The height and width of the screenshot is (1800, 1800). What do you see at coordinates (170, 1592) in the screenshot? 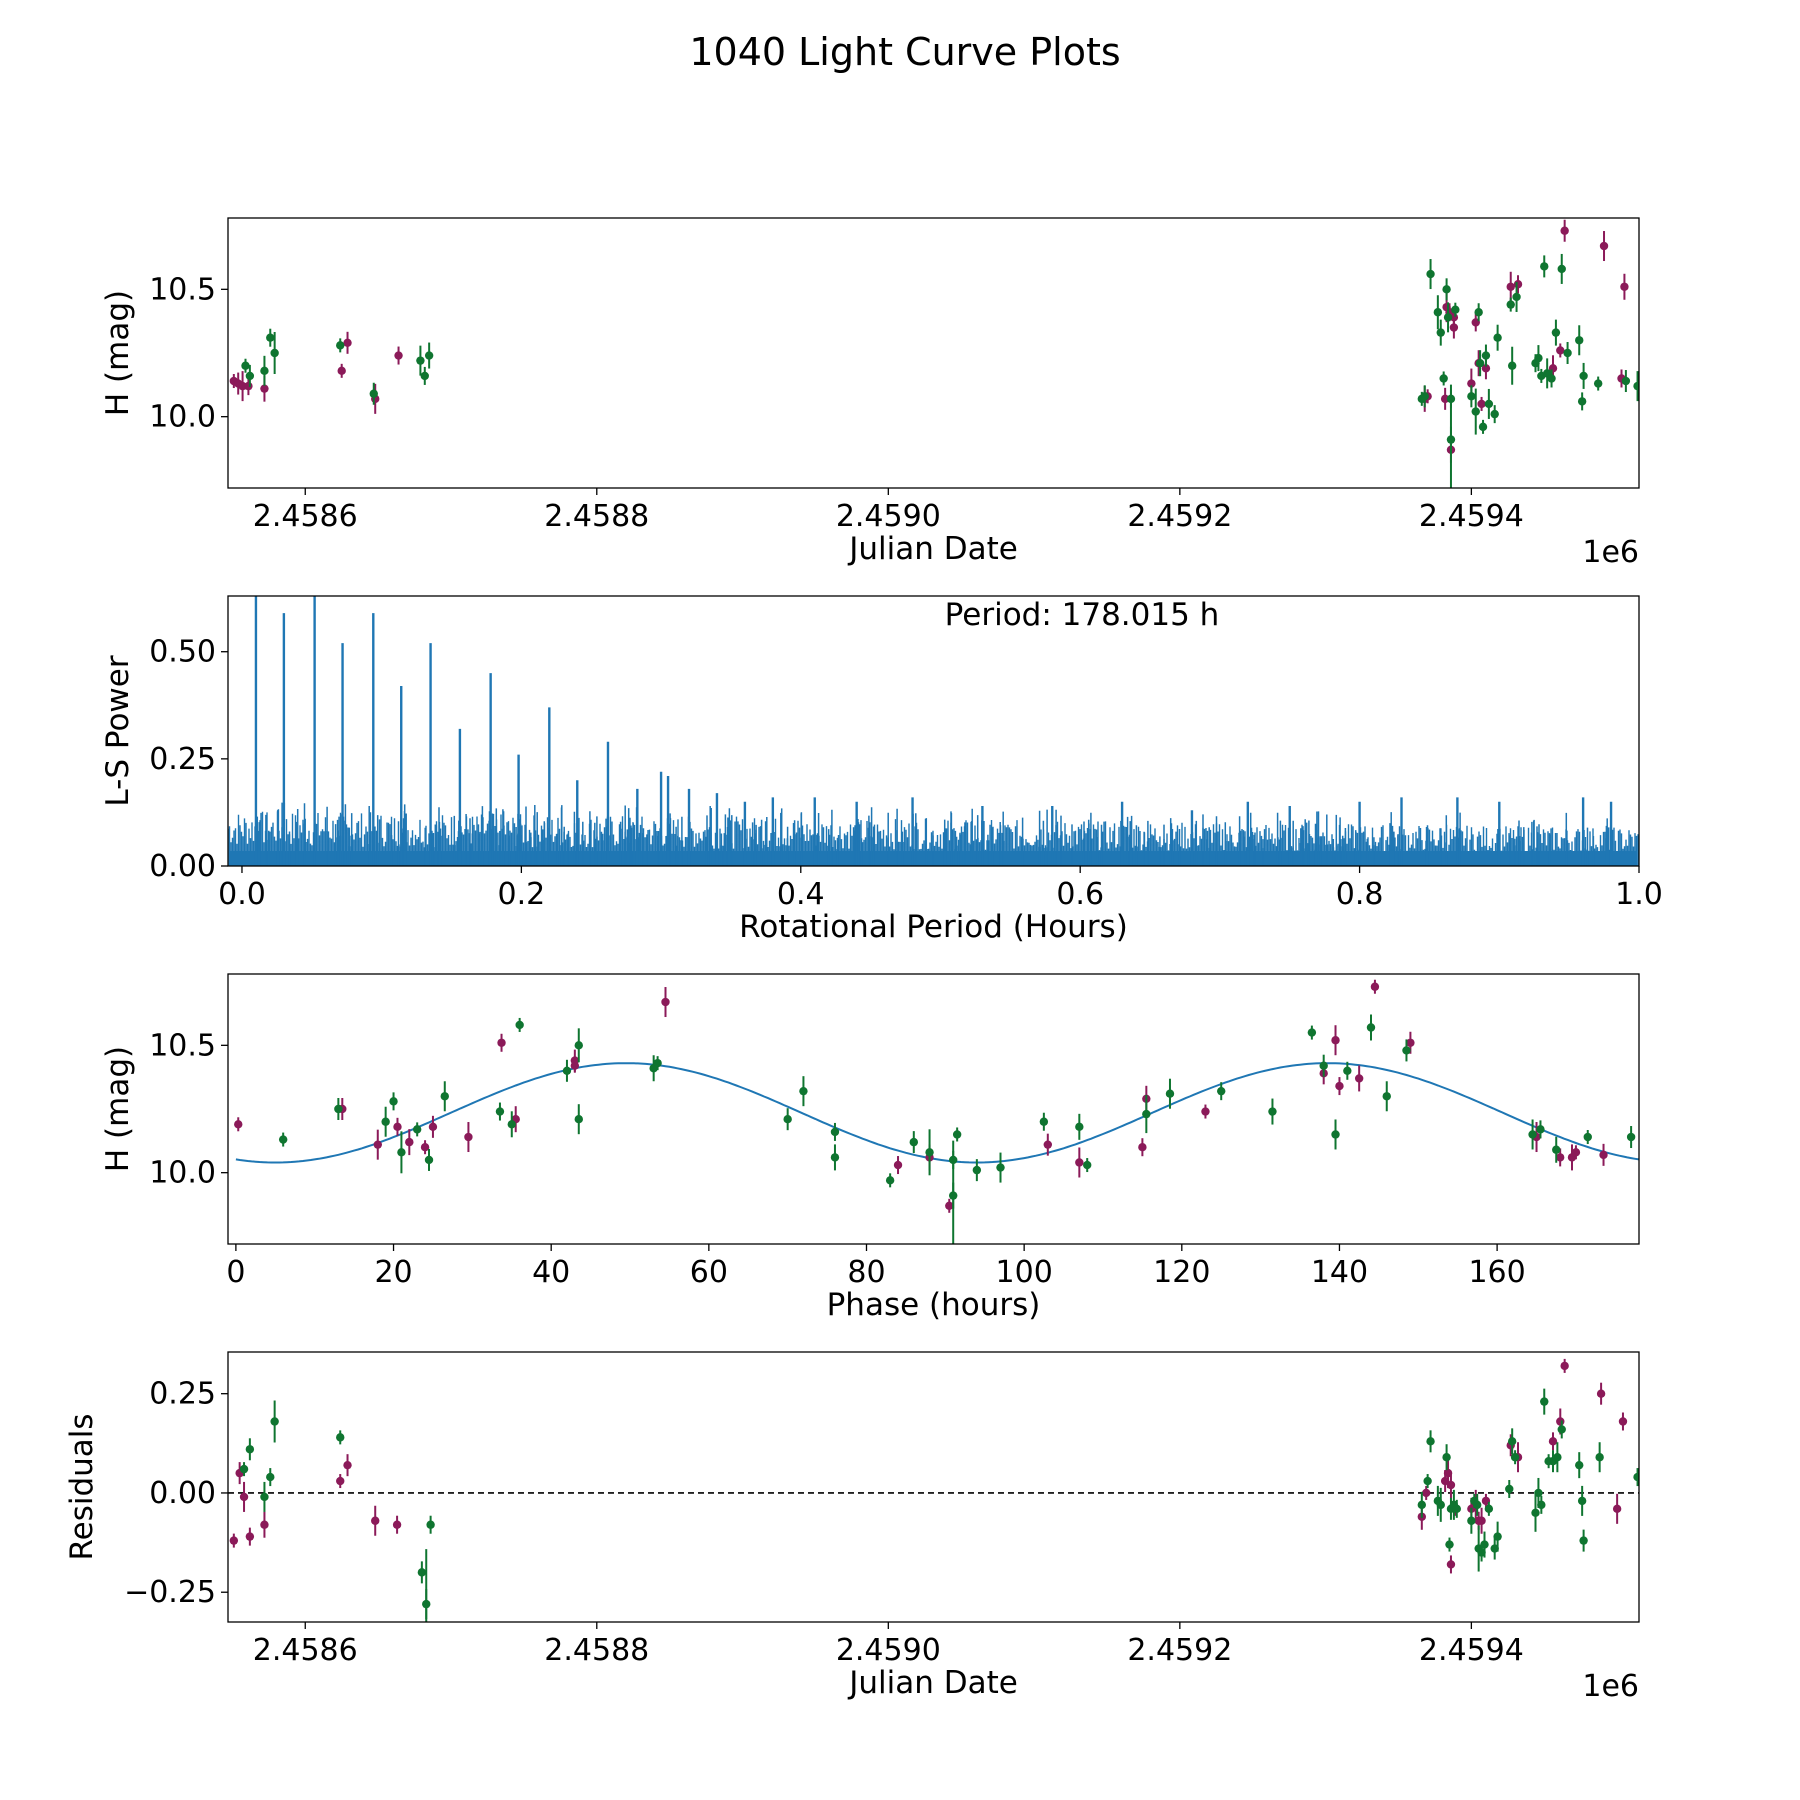
I see `y-tick-label: −0.25` at bounding box center [170, 1592].